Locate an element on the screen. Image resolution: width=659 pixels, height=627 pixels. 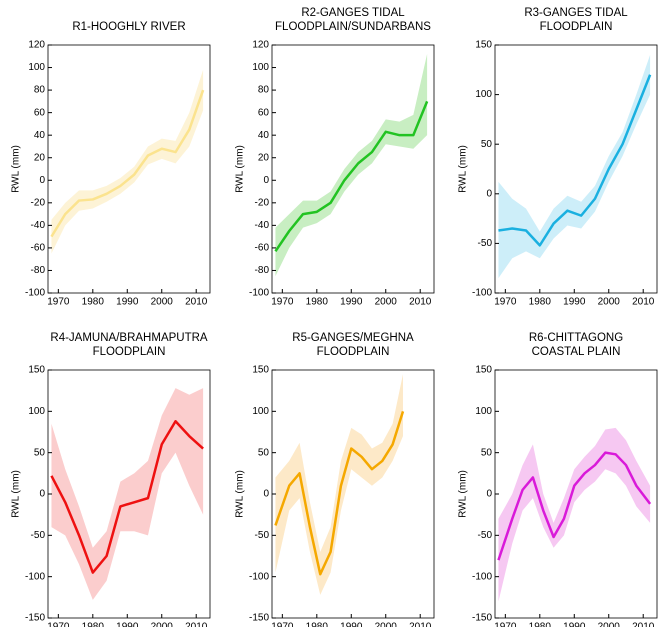
panel-title: R6-CHITTAGONG is located at coordinates (576, 338).